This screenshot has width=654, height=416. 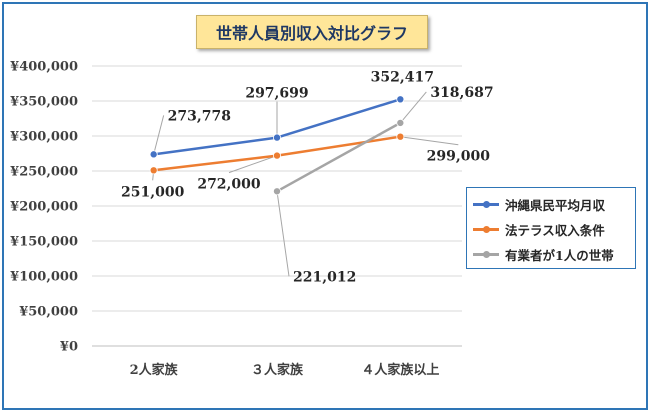 I want to click on legend-label-1: 法テラス収入条件, so click(x=555, y=230).